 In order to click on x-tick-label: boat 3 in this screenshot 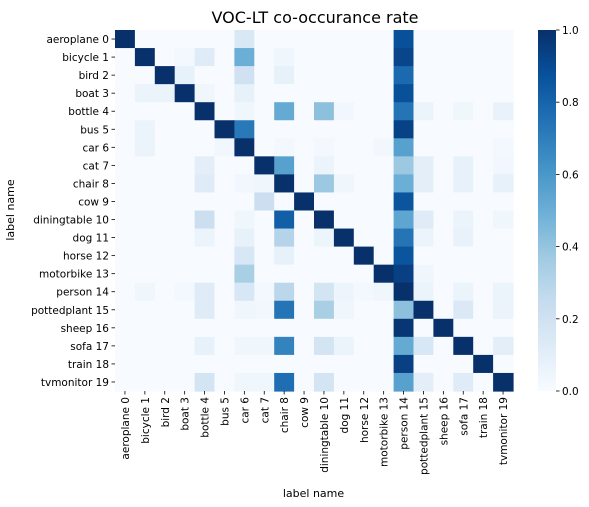, I will do `click(186, 414)`.